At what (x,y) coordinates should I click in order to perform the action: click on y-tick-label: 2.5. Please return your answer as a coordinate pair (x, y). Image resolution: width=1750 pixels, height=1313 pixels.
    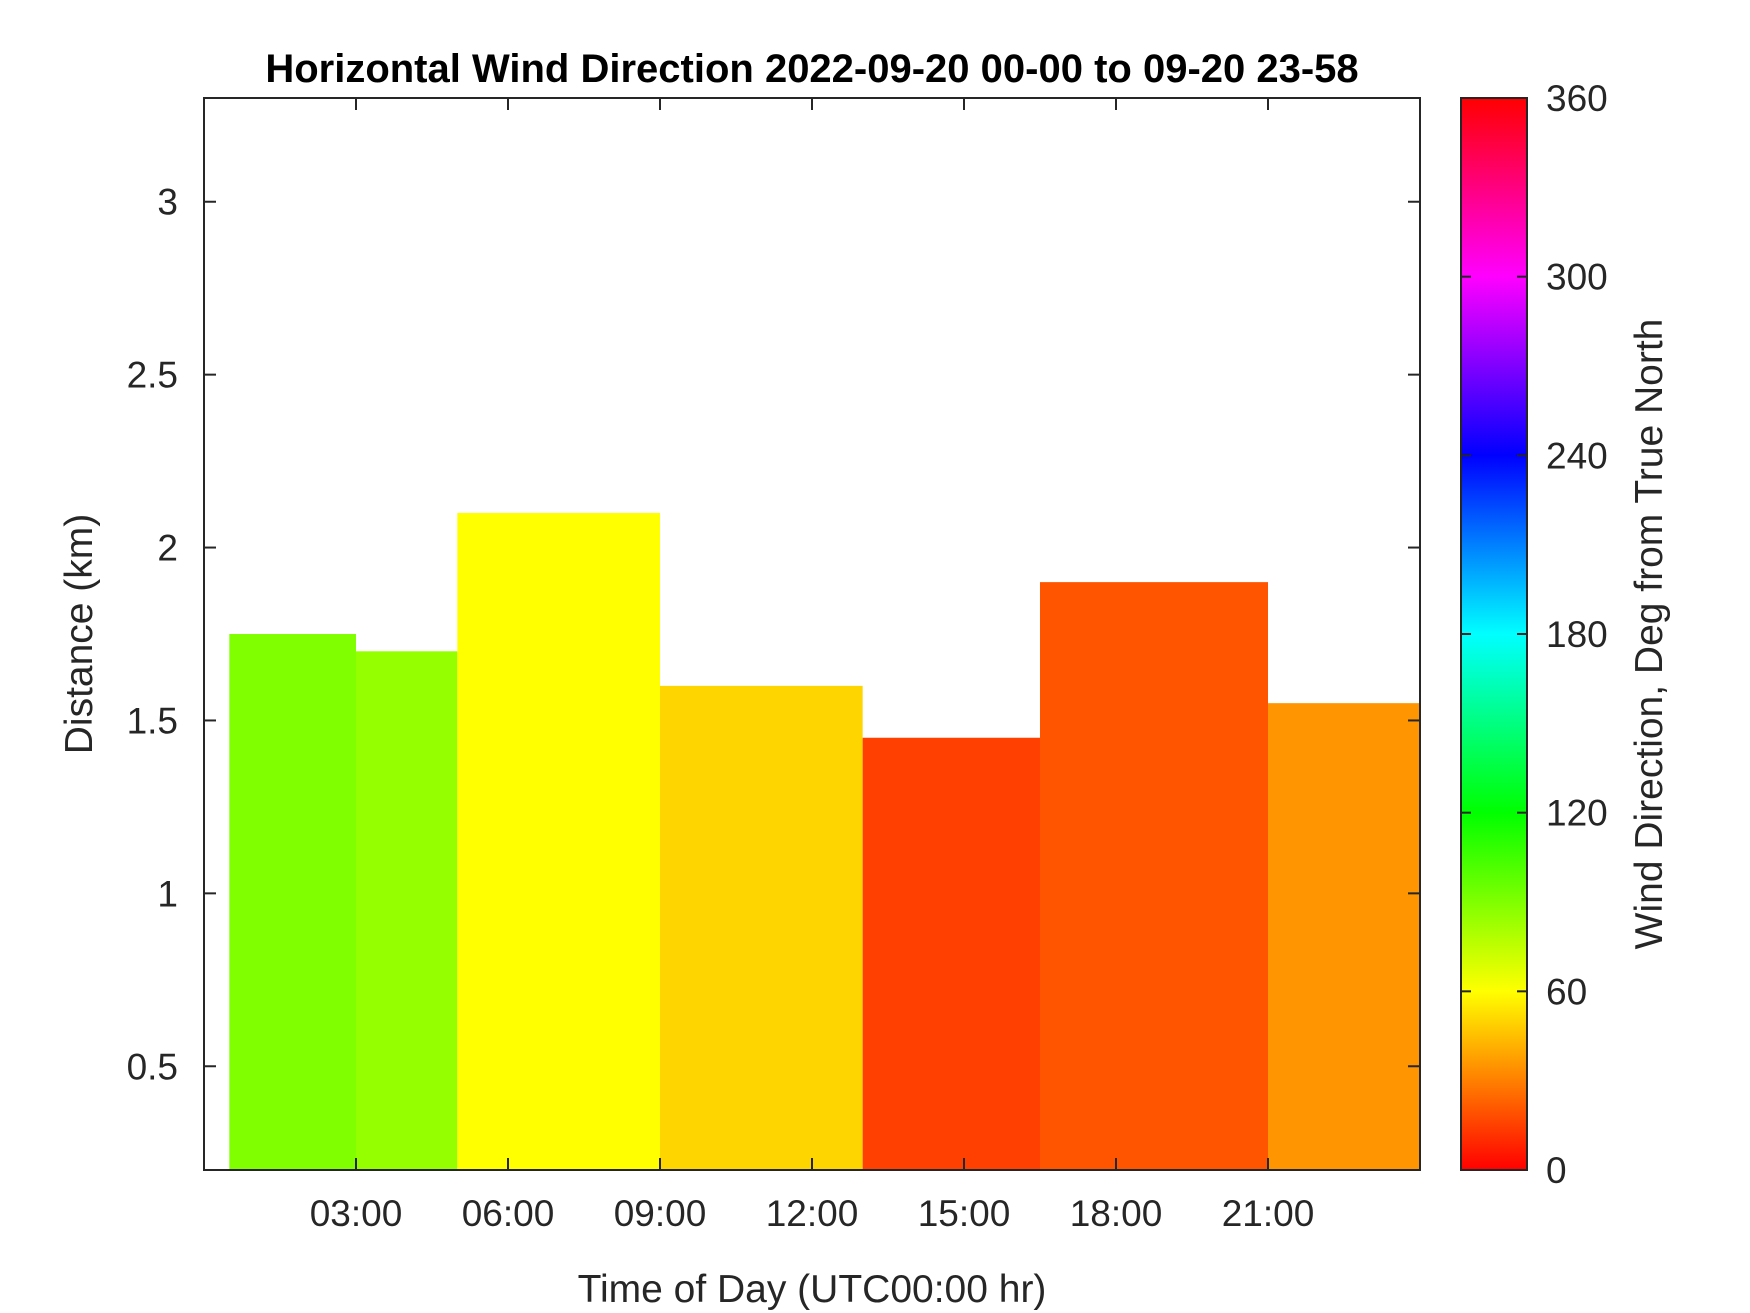
    Looking at the image, I should click on (152, 375).